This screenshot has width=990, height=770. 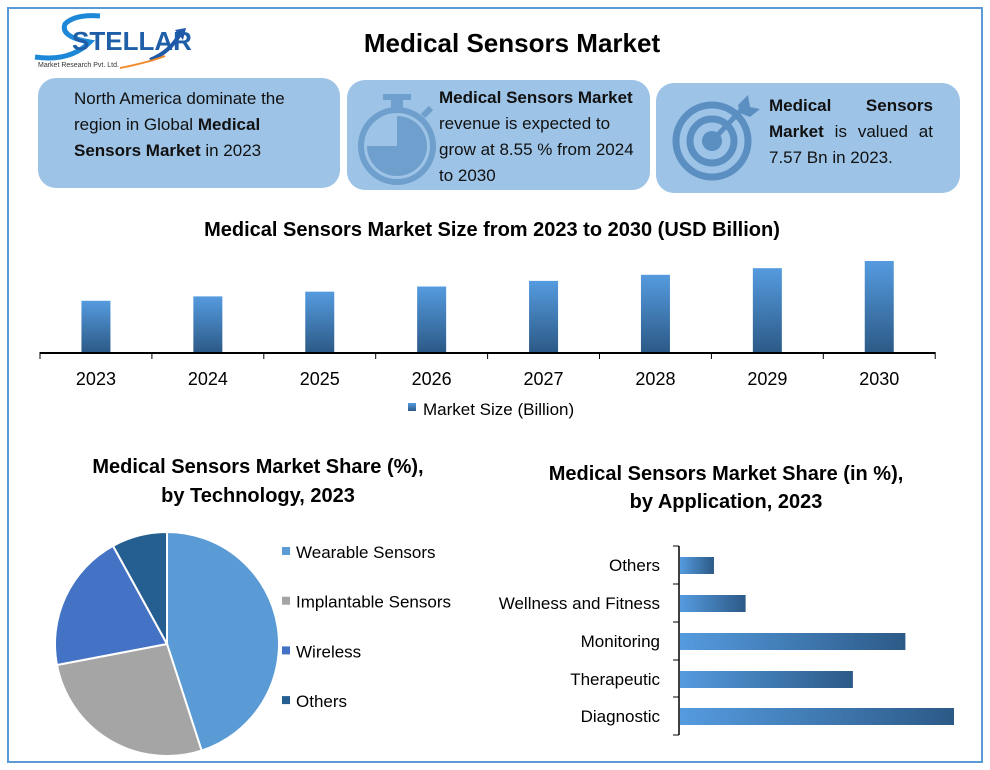 I want to click on bar-2027, so click(x=544, y=316).